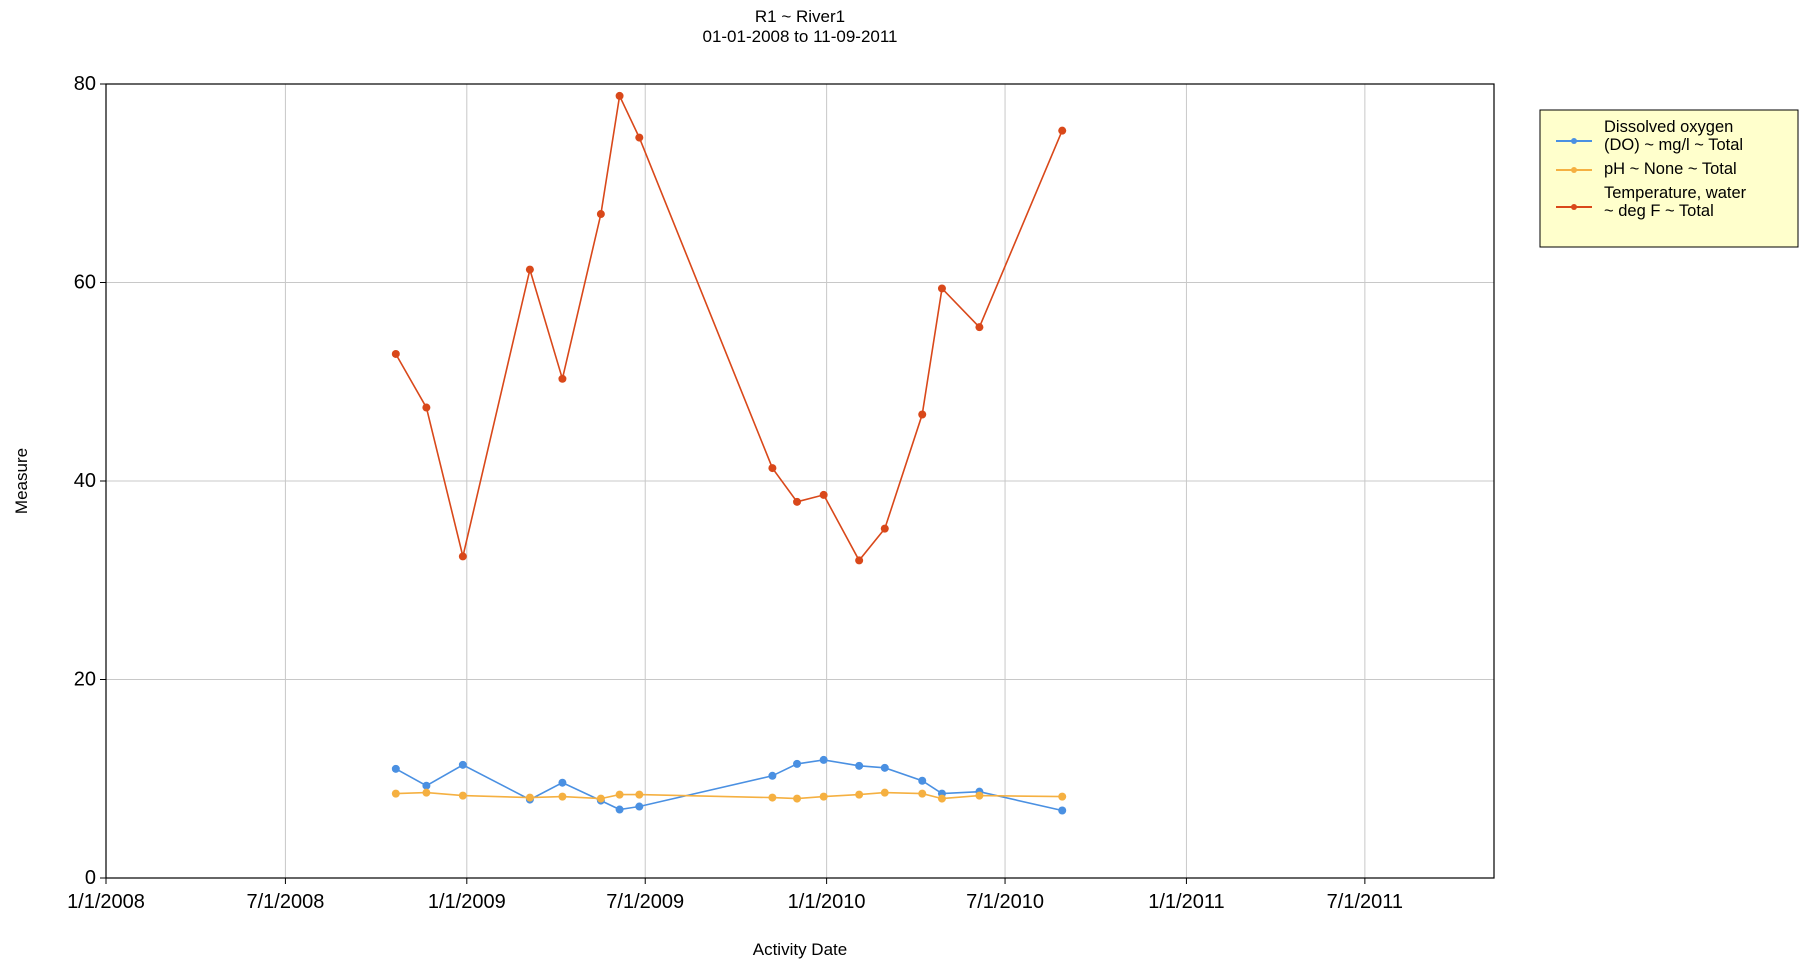  What do you see at coordinates (1668, 127) in the screenshot?
I see `legend-label: Dissolved oxygen` at bounding box center [1668, 127].